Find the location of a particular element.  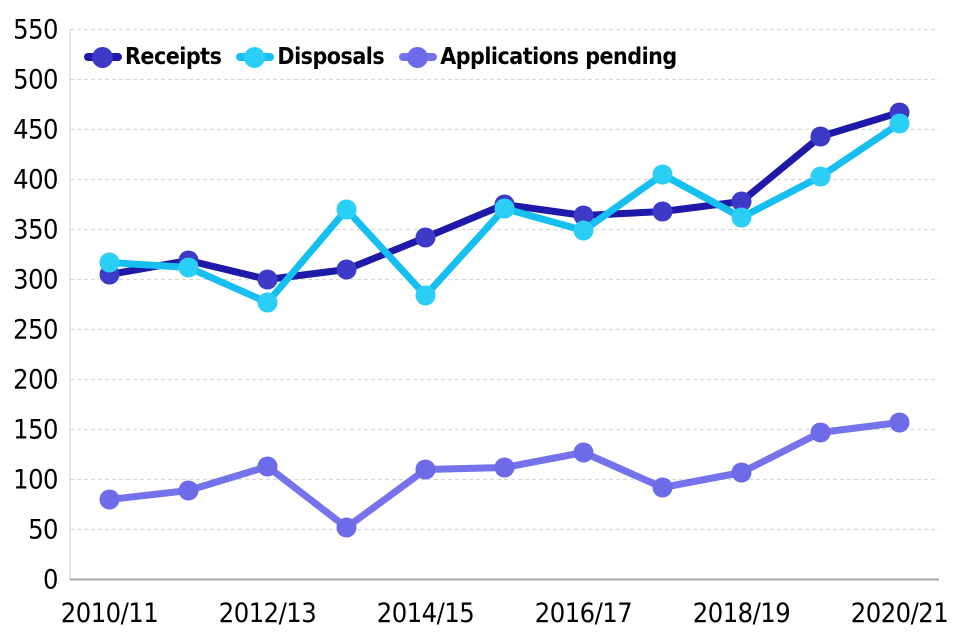

legend-item-disposals: Disposals is located at coordinates (310, 57).